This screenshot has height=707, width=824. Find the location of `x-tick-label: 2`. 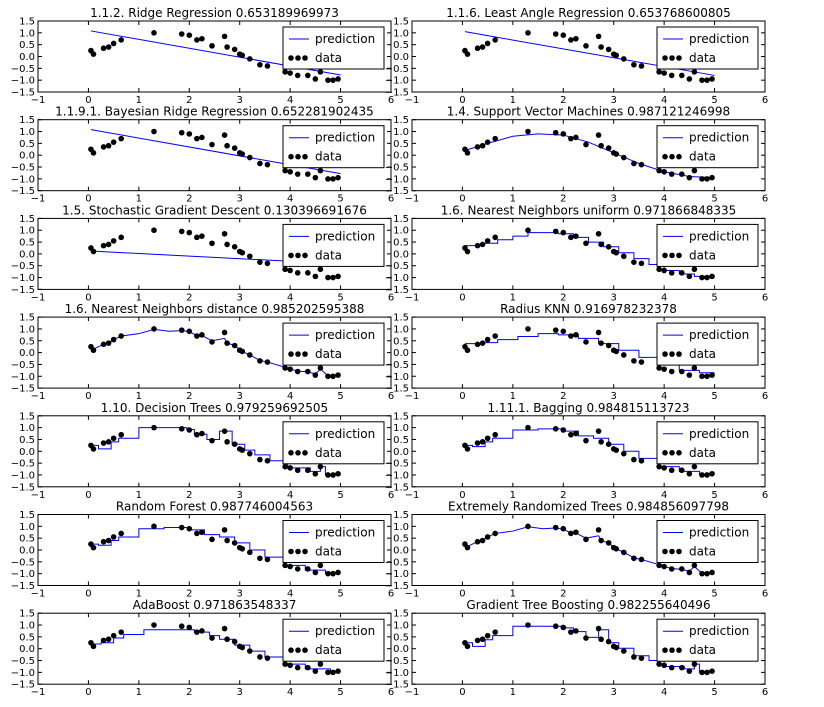

x-tick-label: 2 is located at coordinates (563, 297).